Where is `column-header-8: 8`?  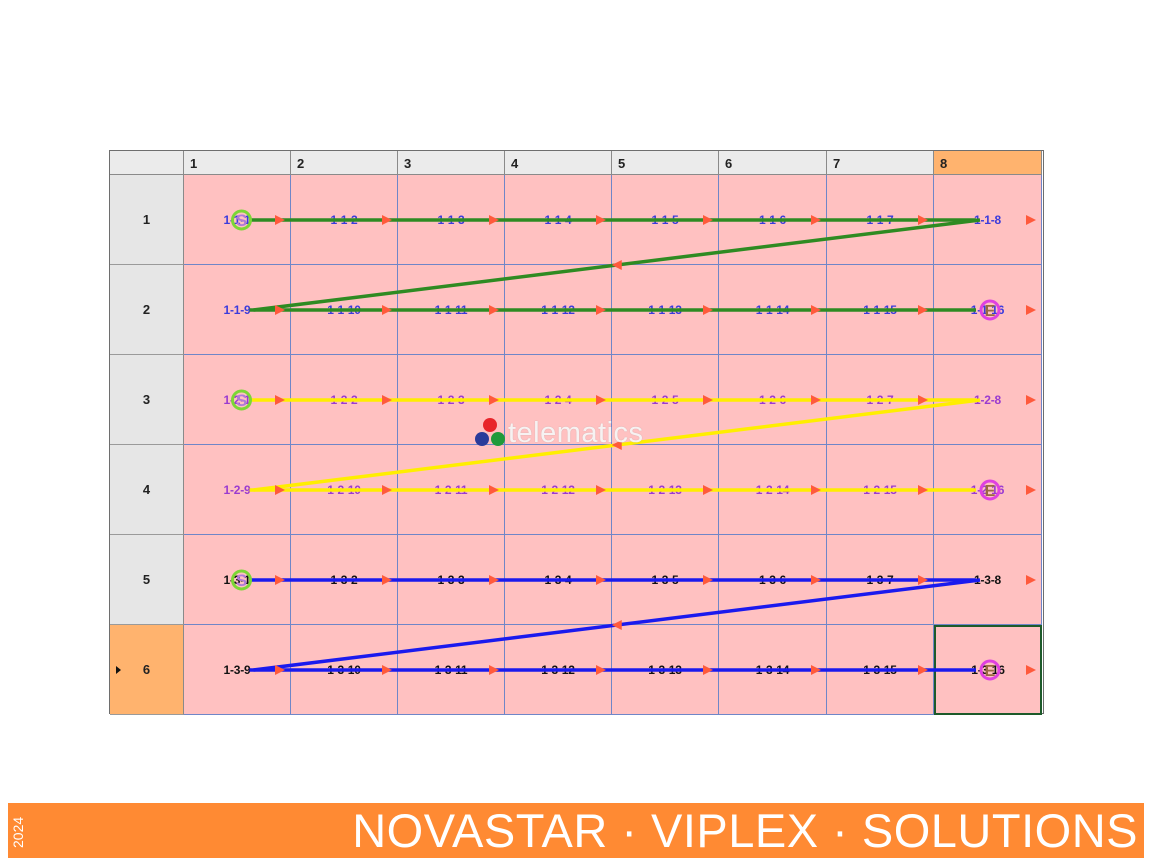
column-header-8: 8 is located at coordinates (988, 163).